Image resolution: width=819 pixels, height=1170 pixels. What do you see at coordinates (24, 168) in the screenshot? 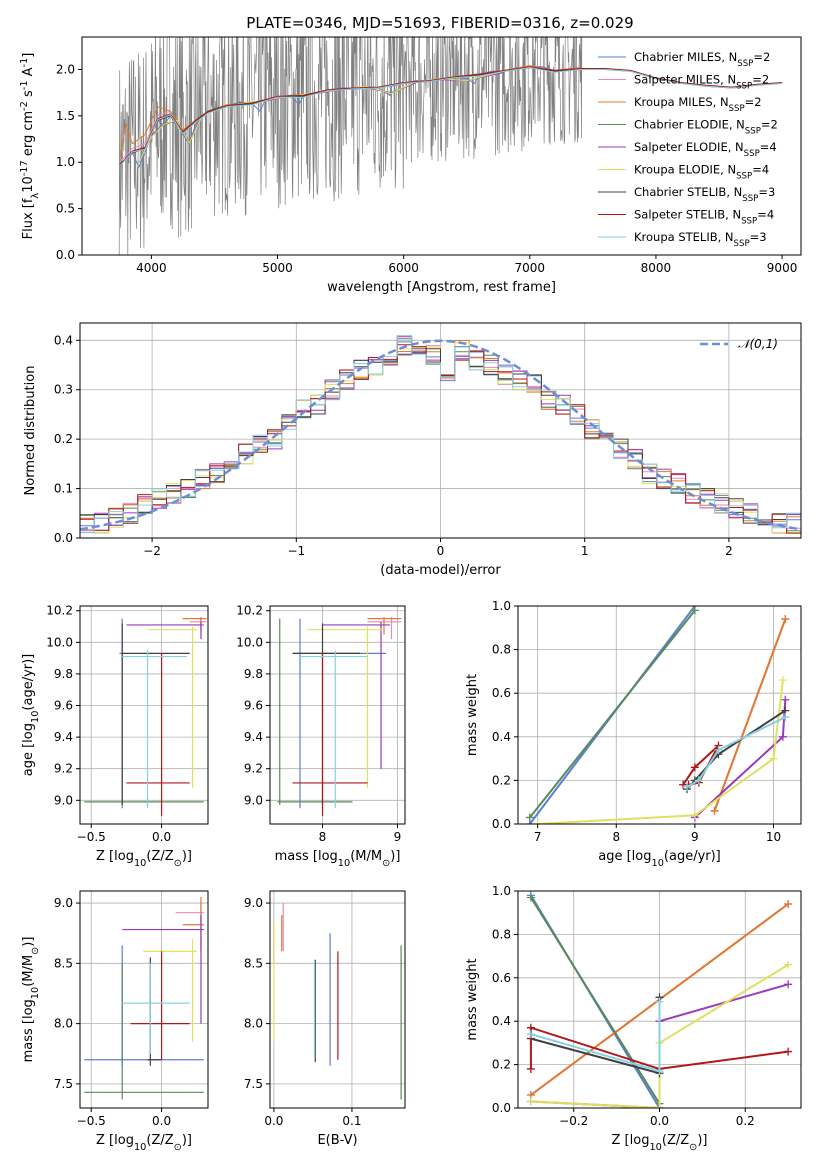
I see `label-part: -17` at bounding box center [24, 168].